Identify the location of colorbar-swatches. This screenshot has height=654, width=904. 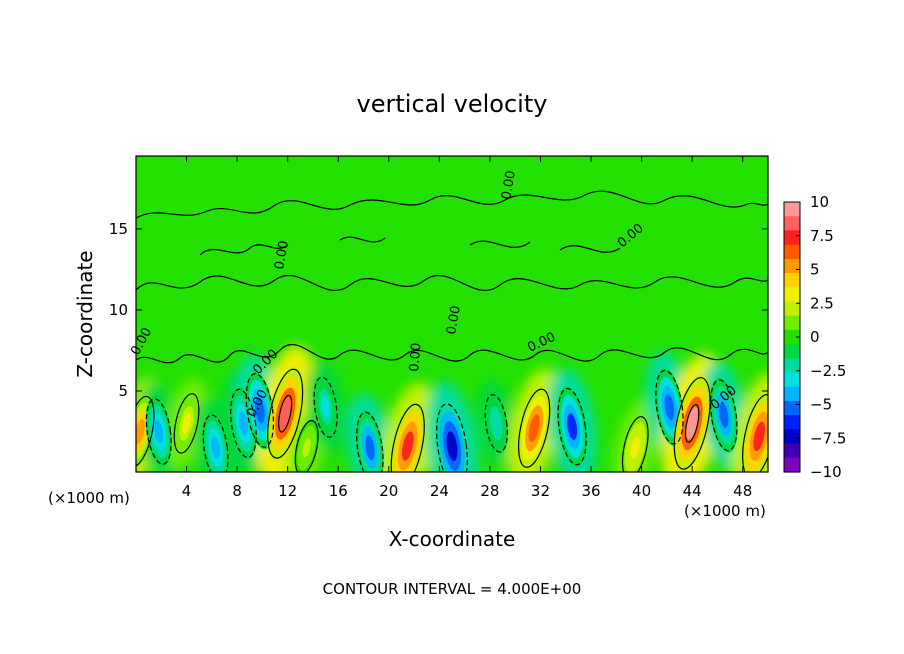
(792, 337).